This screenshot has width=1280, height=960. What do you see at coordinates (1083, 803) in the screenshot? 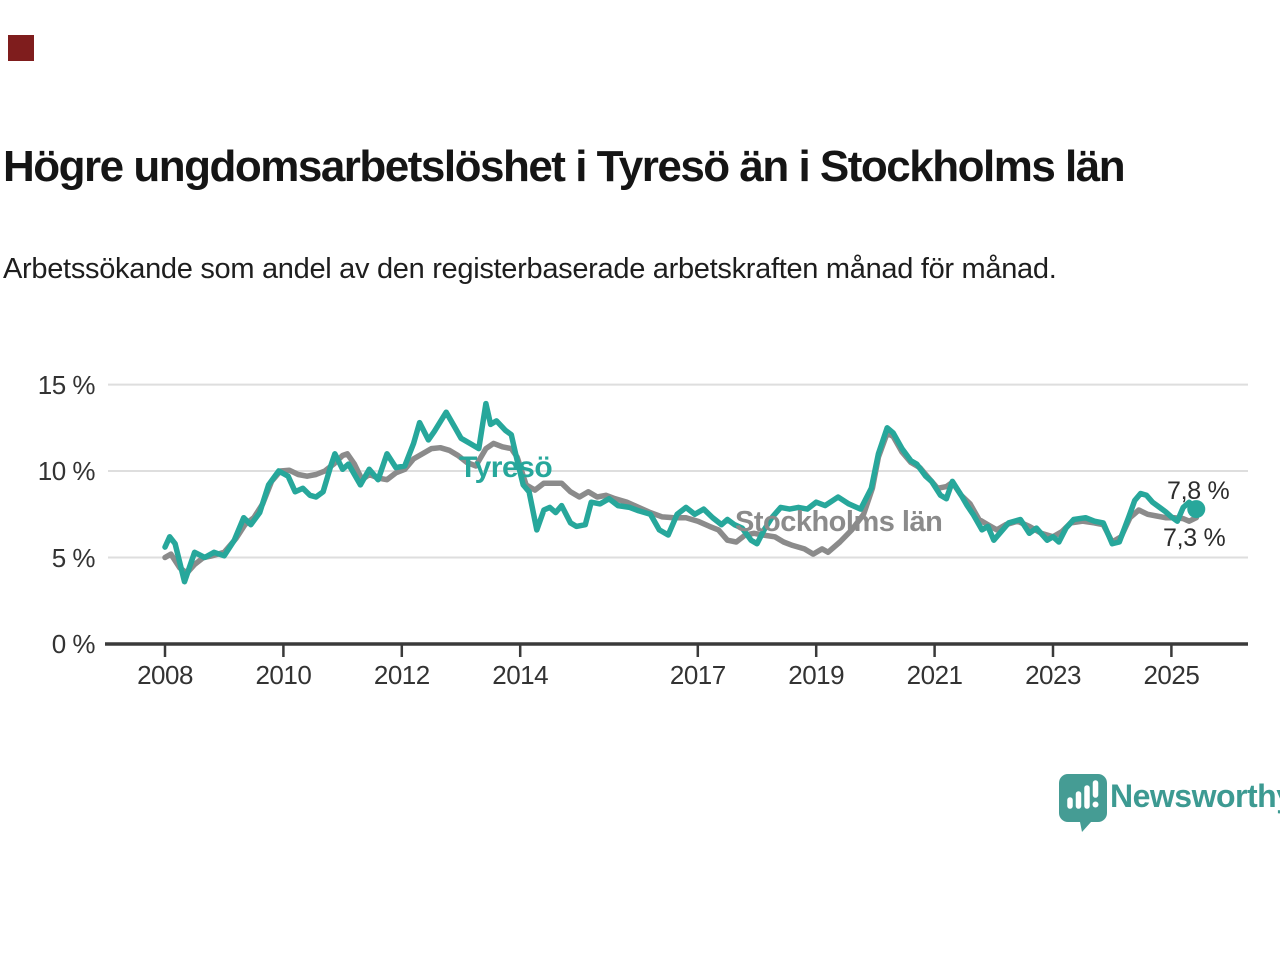
I see `bar-chart-speech-bubble-icon` at bounding box center [1083, 803].